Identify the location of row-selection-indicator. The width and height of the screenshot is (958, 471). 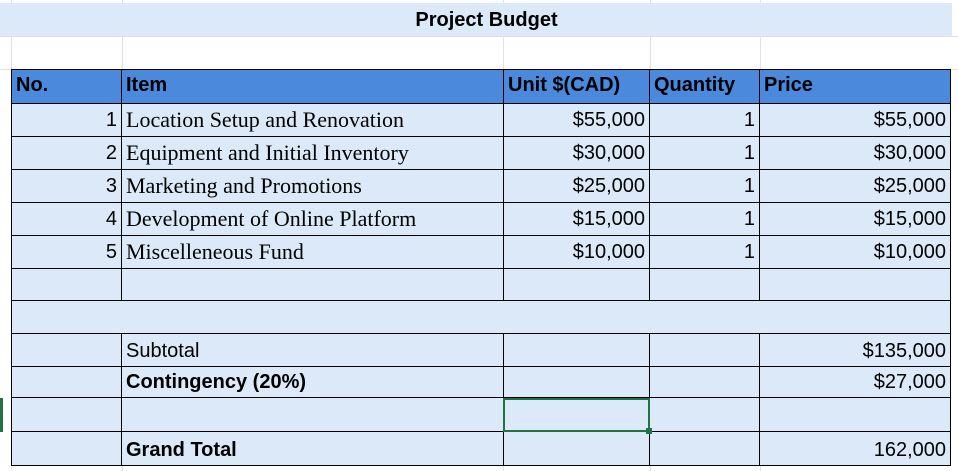
(1, 415).